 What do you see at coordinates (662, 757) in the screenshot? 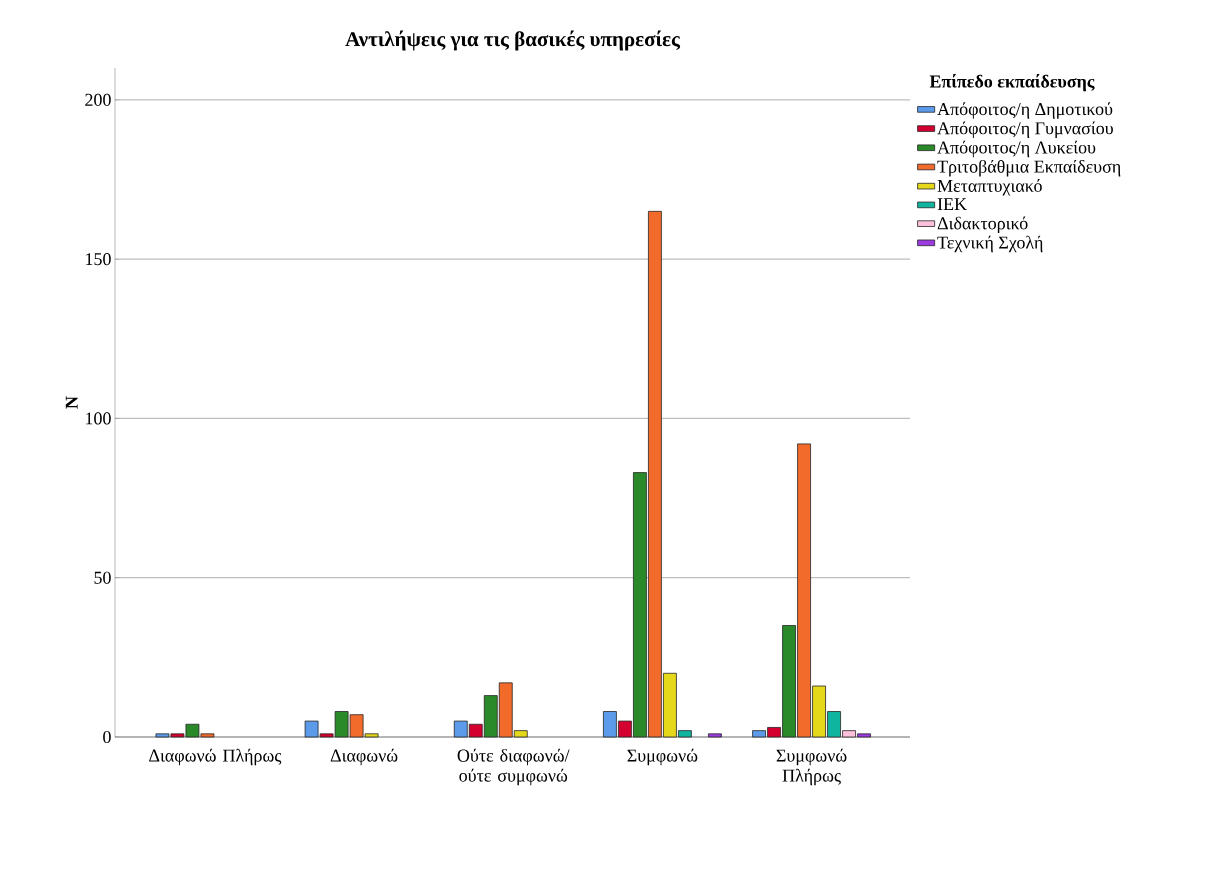
I see `x-tick-label: Συμφωνώ` at bounding box center [662, 757].